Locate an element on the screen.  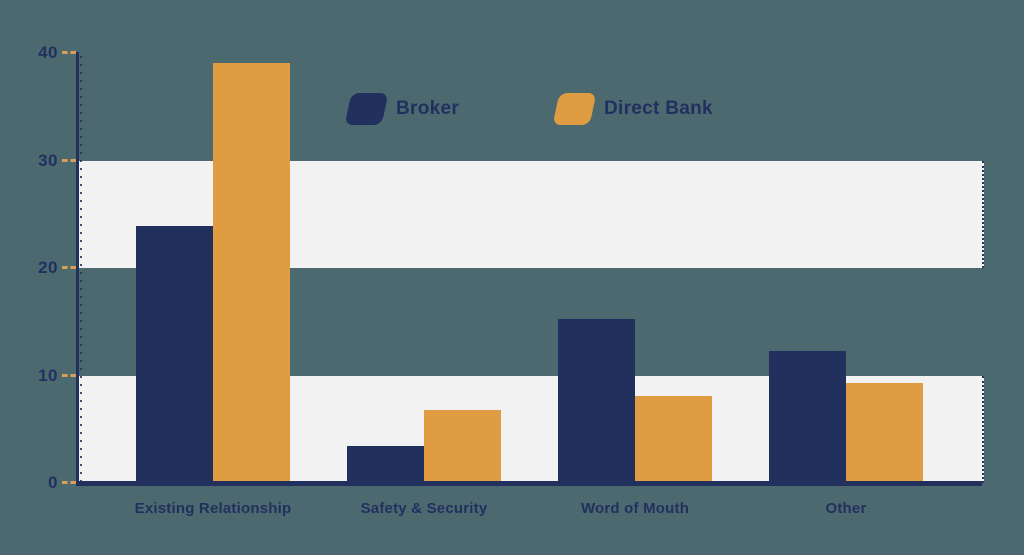
broker-legend-swatch-icon is located at coordinates (366, 108).